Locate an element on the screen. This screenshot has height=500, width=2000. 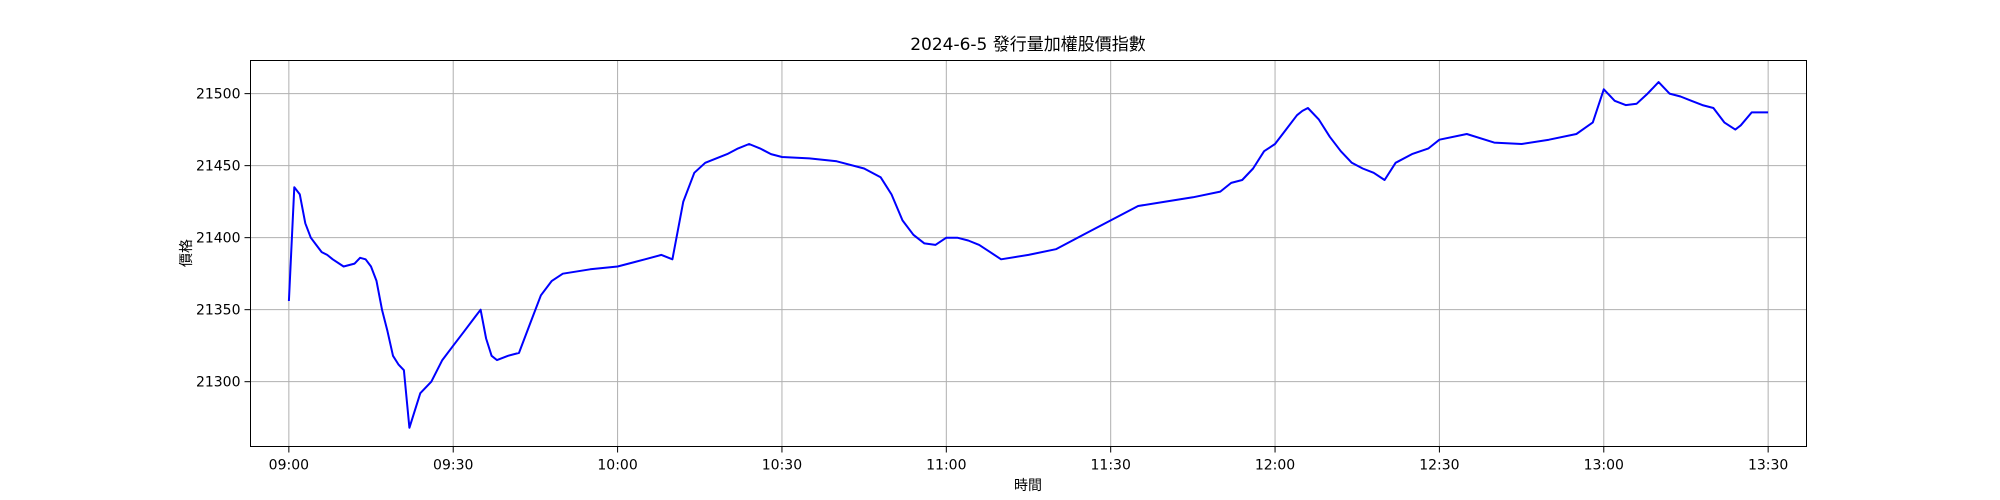
x-tick-label: 09:00 is located at coordinates (289, 466).